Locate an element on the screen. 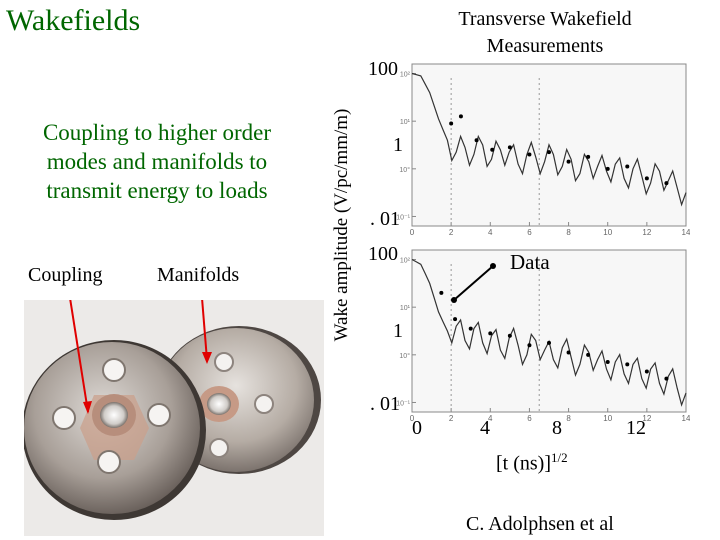 The height and width of the screenshot is (540, 720). annotation-arrow-line is located at coordinates (473, 283).